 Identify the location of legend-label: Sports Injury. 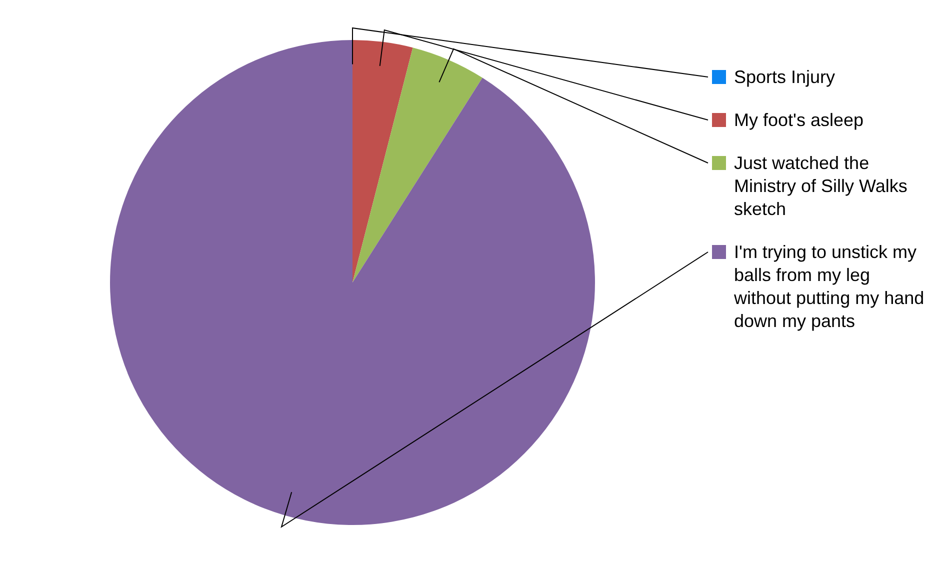
(785, 77).